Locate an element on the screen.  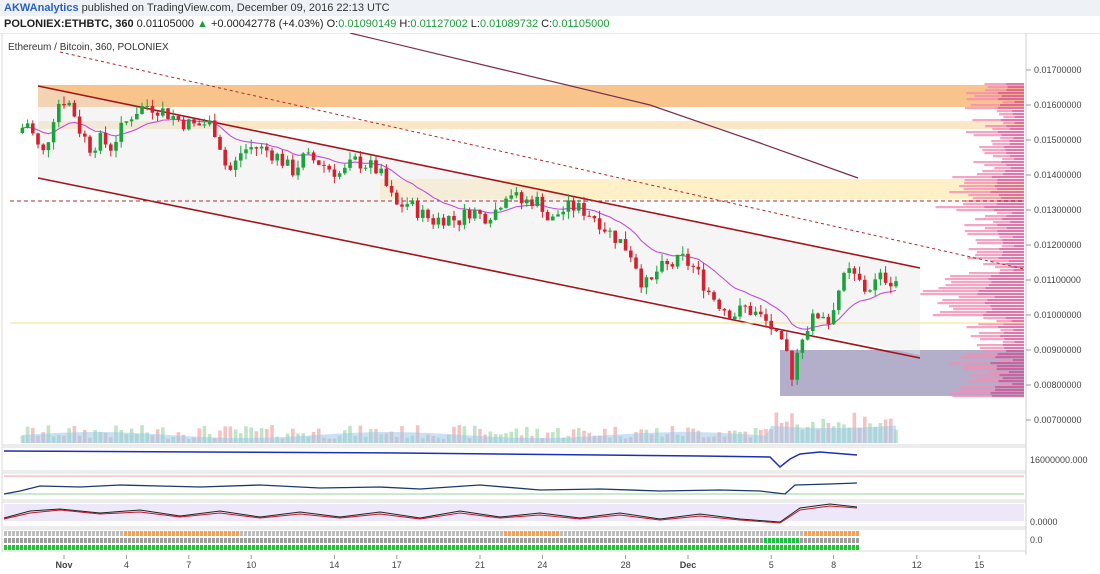
x-tick-label: 8 is located at coordinates (833, 565).